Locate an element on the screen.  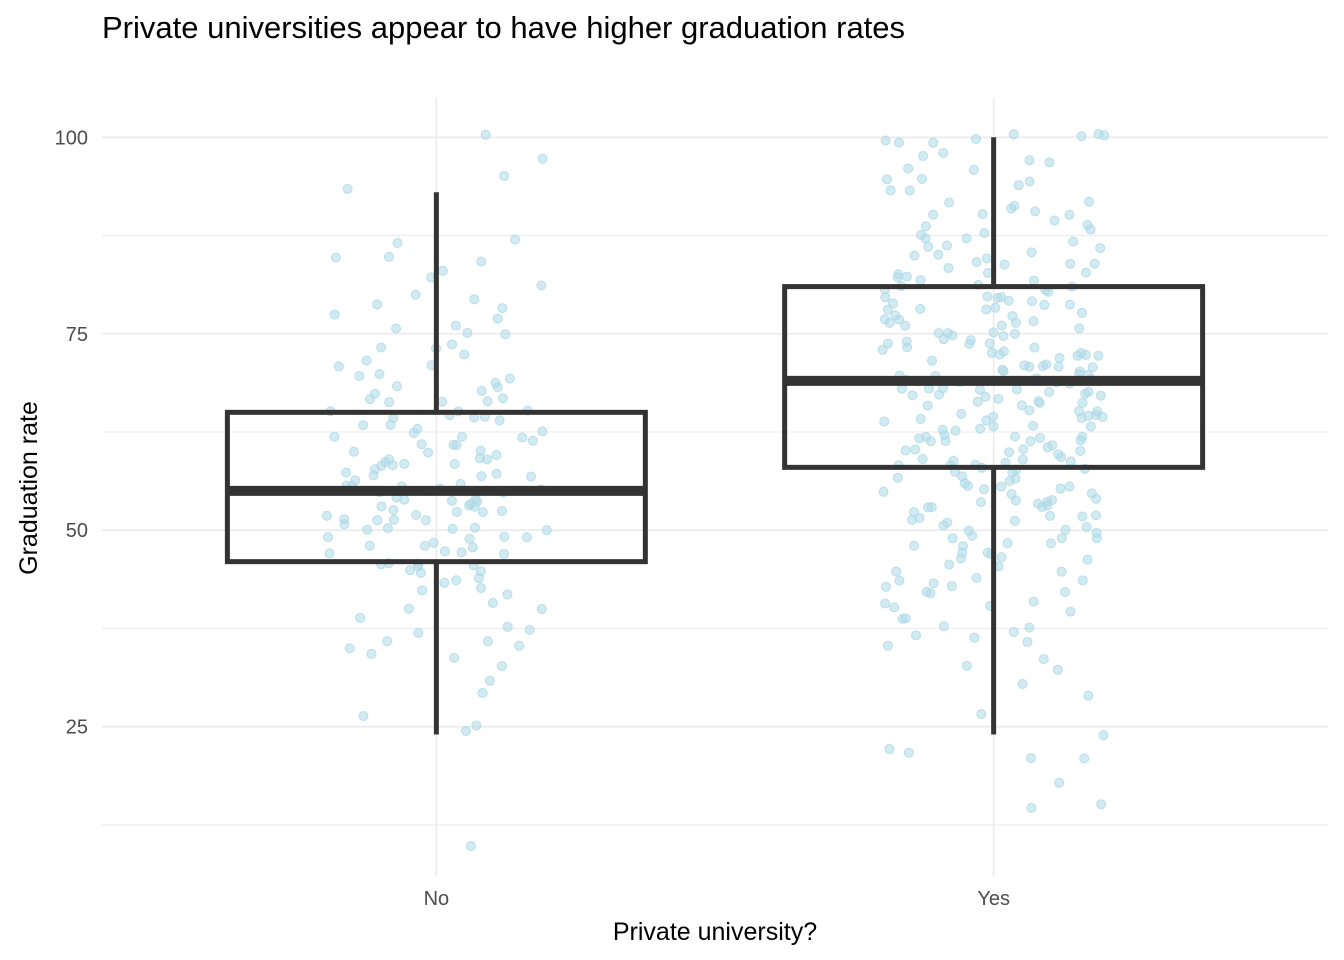
y-tick-label: 75 is located at coordinates (77, 335).